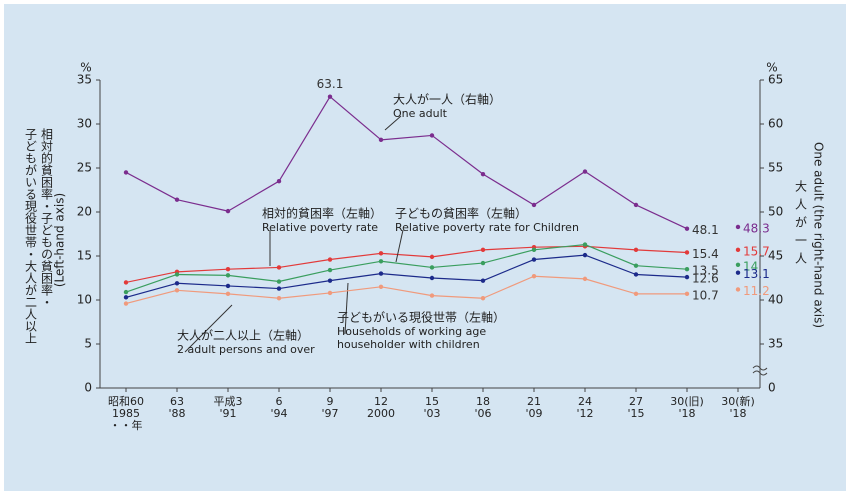  Describe the element at coordinates (775, 256) in the screenshot. I see `y2-tick-label: 45` at that location.